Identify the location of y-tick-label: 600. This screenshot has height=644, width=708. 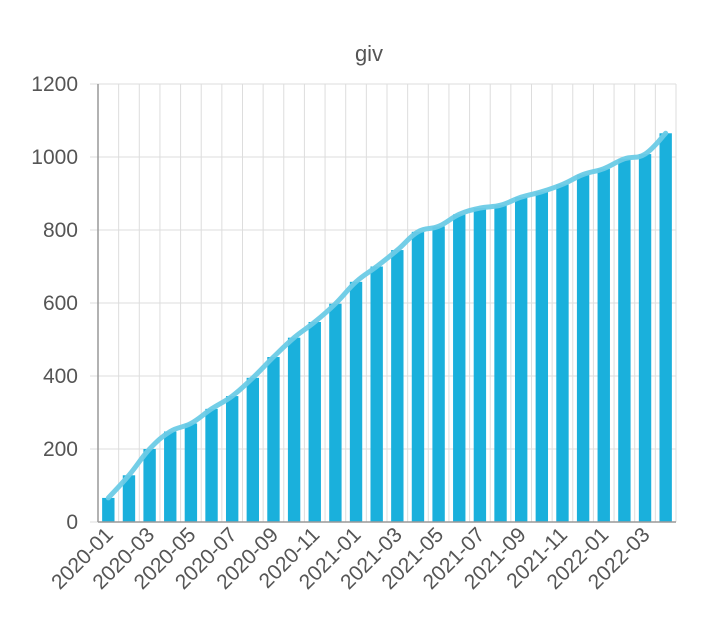
(60, 303).